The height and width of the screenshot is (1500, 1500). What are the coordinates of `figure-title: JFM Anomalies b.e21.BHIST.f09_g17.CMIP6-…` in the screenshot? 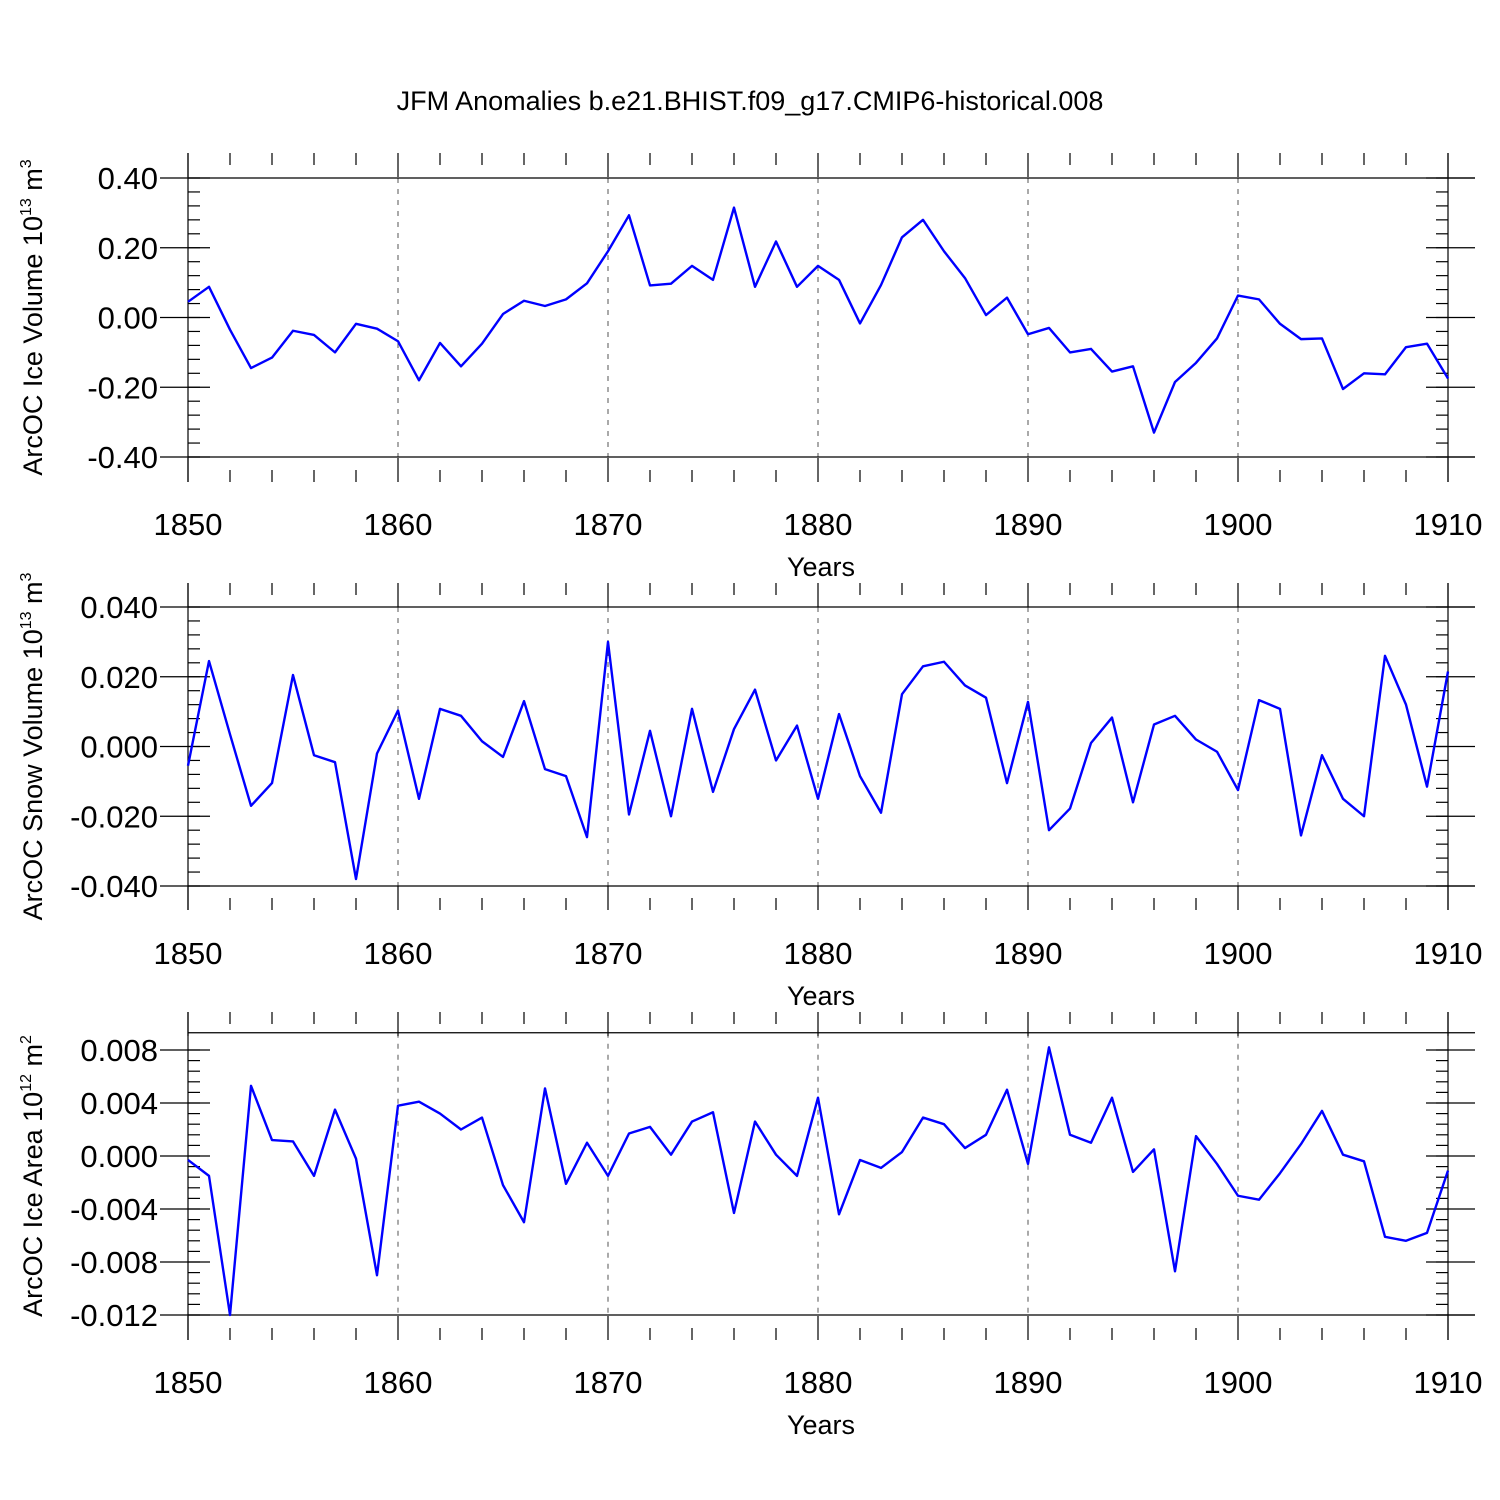 It's located at (750, 101).